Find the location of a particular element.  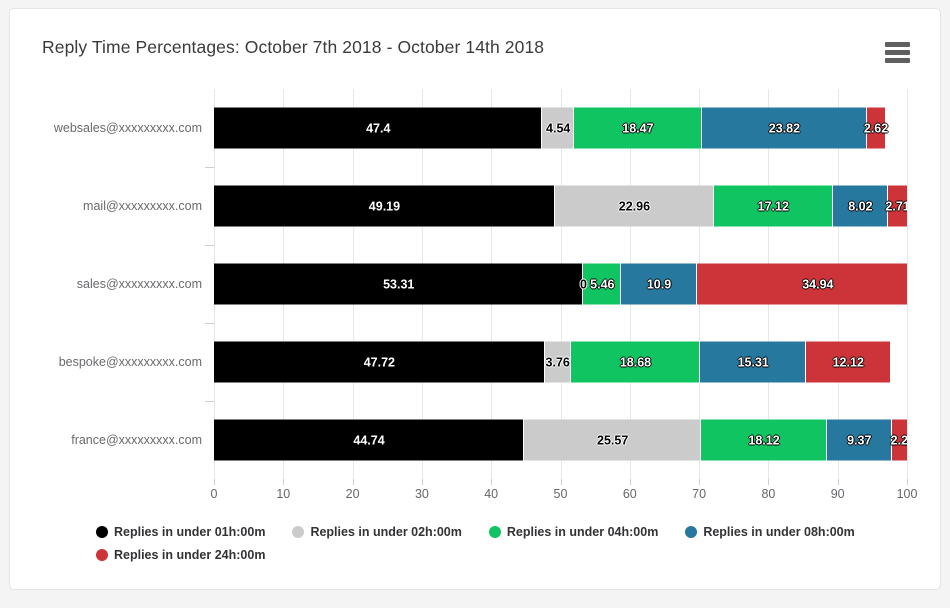

stacked-bar: 47.4 4.54 18.47 23.82 2.62 is located at coordinates (560, 128).